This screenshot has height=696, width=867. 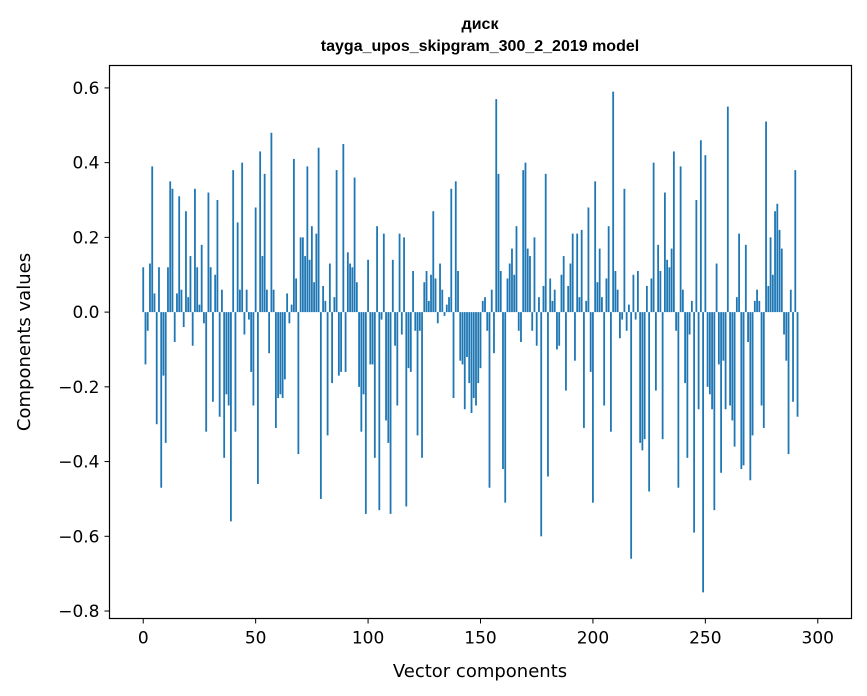 I want to click on y-tick-label: 0.4, so click(x=85, y=164).